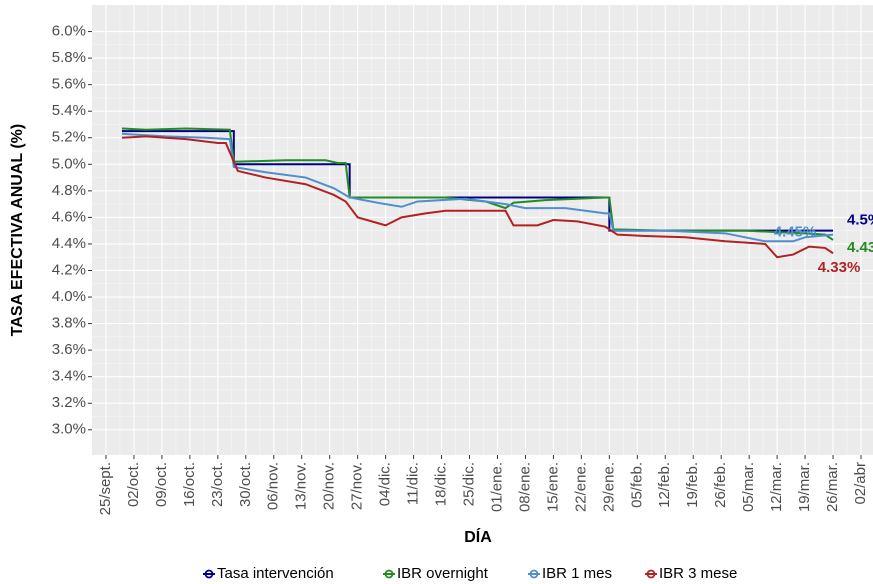  I want to click on series-line, so click(477, 181).